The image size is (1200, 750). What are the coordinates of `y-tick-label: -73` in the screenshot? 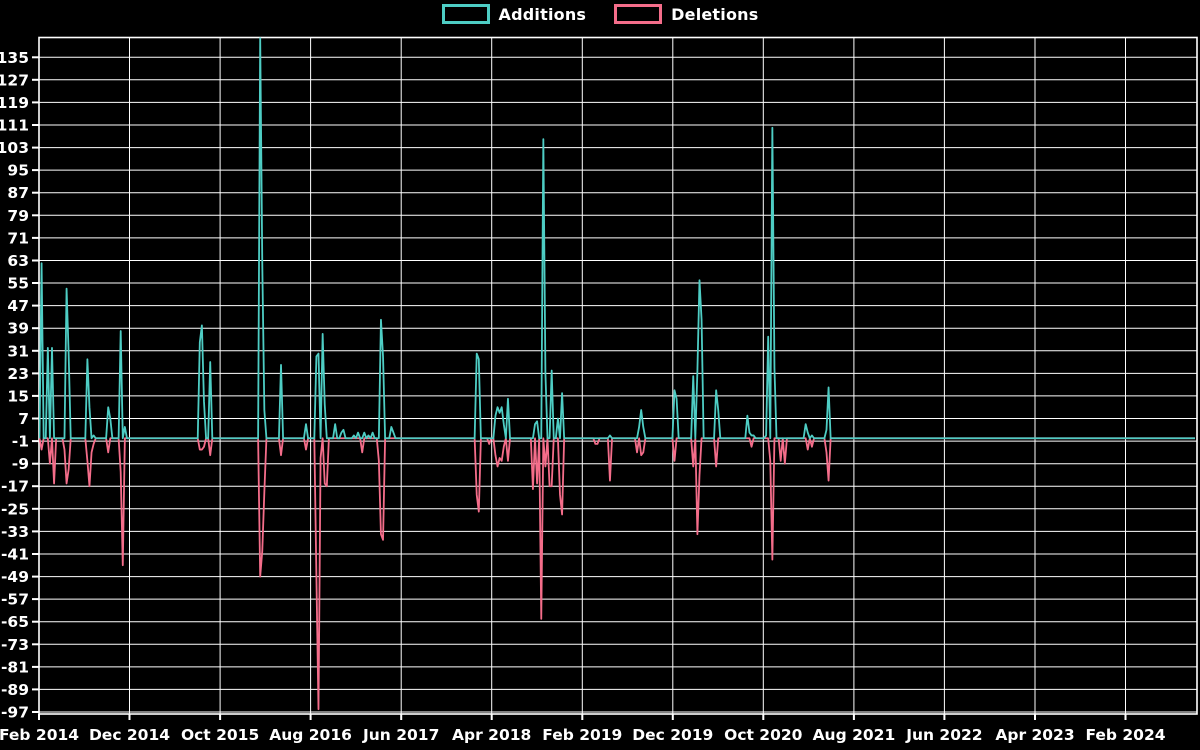 It's located at (15, 645).